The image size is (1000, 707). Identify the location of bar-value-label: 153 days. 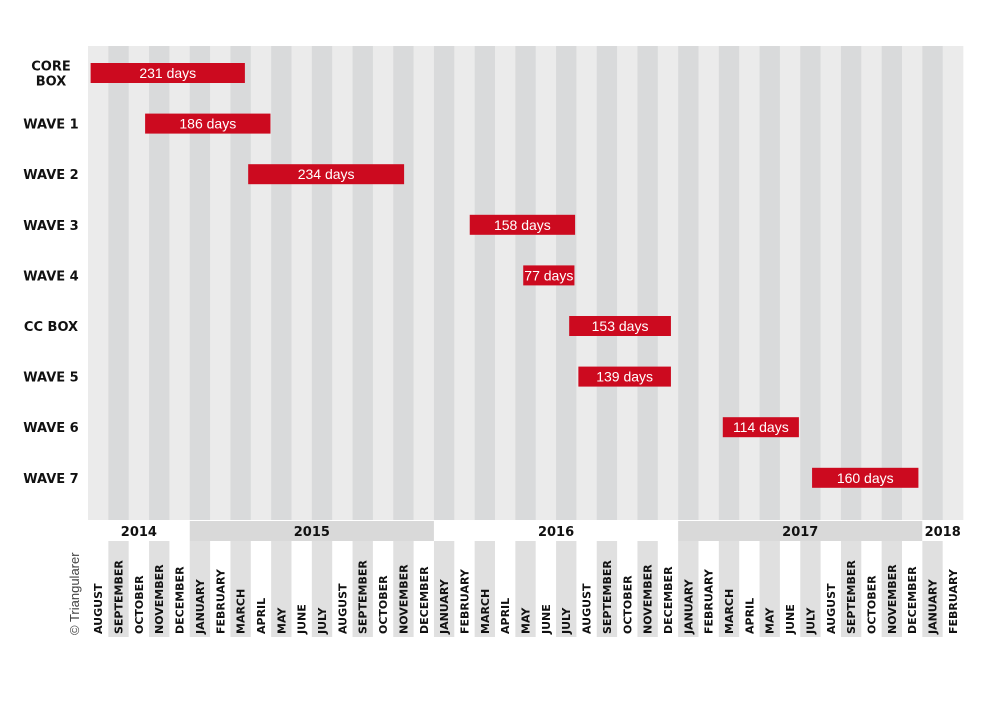
(620, 326).